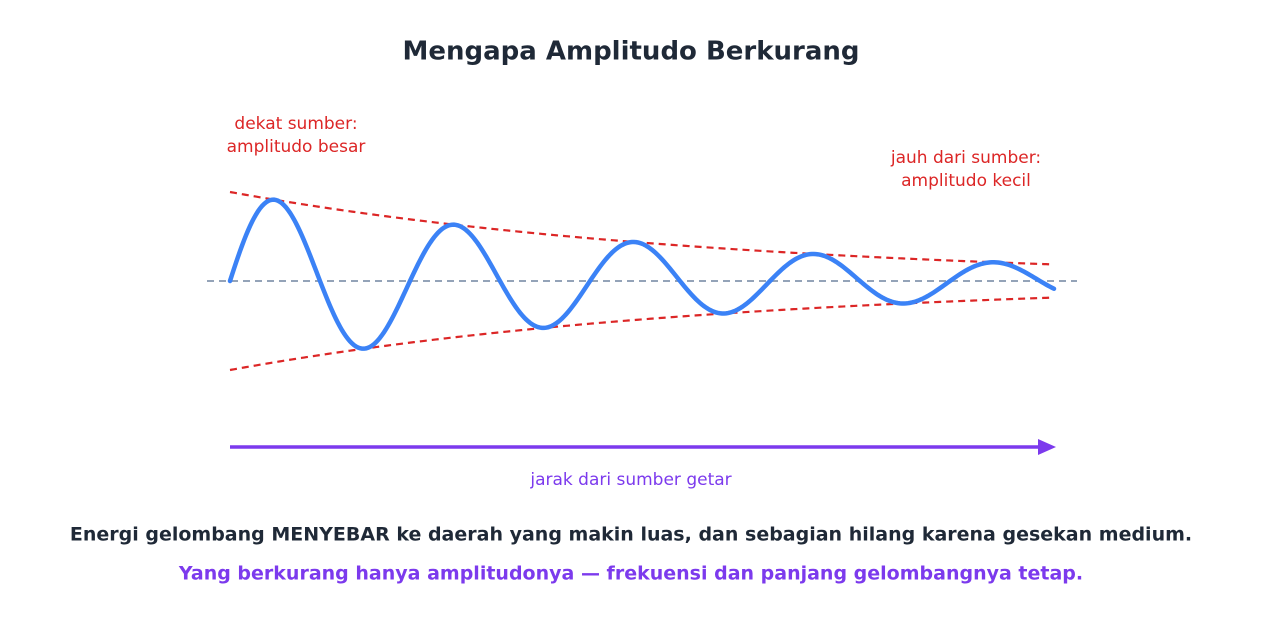 The width and height of the screenshot is (1262, 629). Describe the element at coordinates (966, 181) in the screenshot. I see `far-label: amplitudo kecil` at that location.